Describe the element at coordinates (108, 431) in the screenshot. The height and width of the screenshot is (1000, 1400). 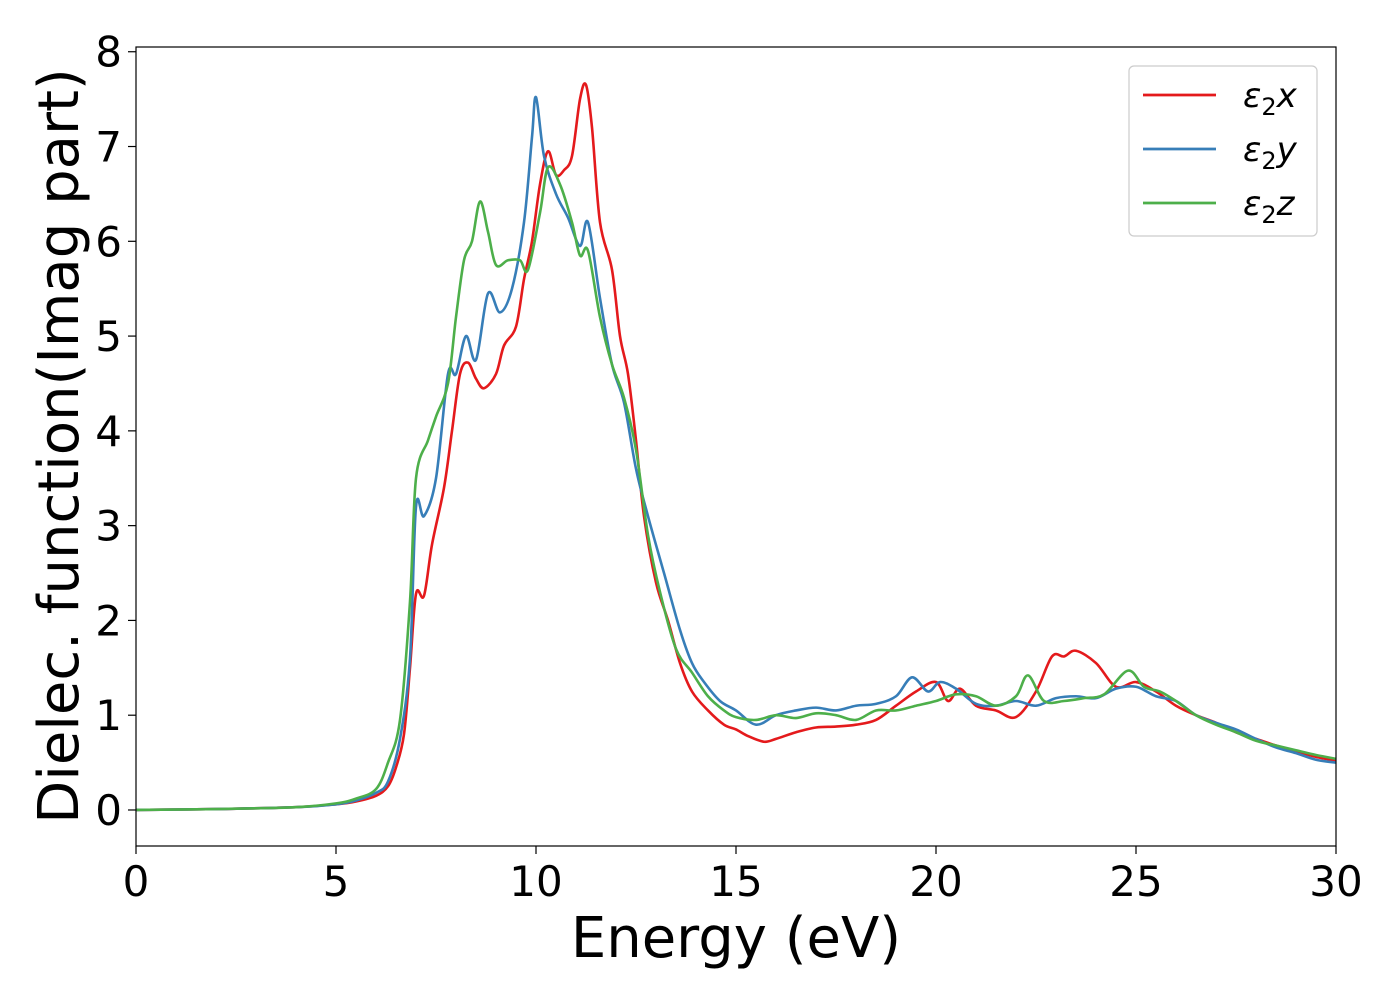
I see `y-tick-label: 4` at that location.